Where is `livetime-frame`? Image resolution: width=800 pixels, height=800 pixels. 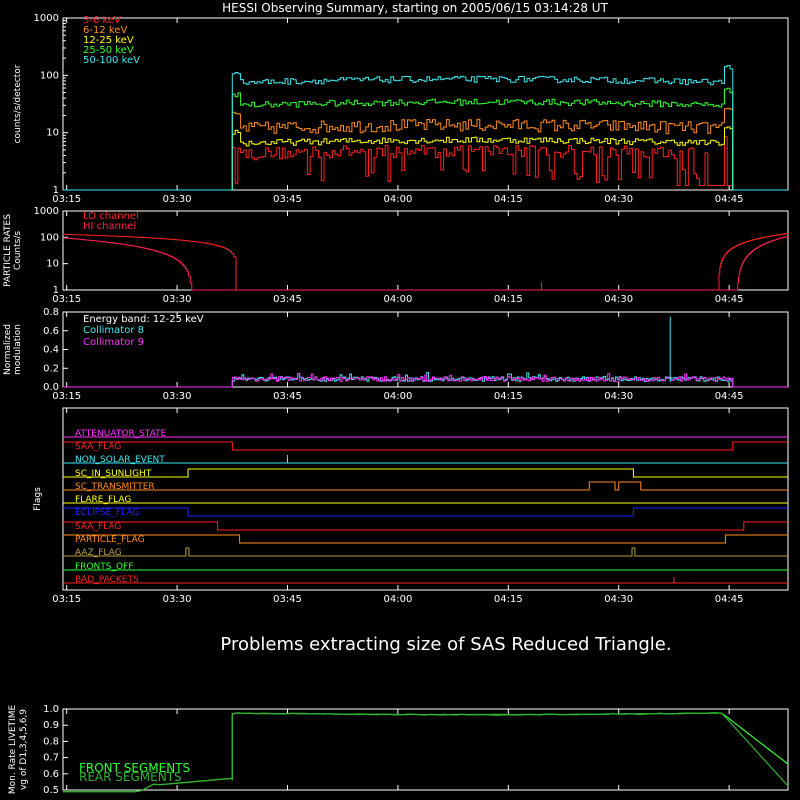 livetime-frame is located at coordinates (425, 749).